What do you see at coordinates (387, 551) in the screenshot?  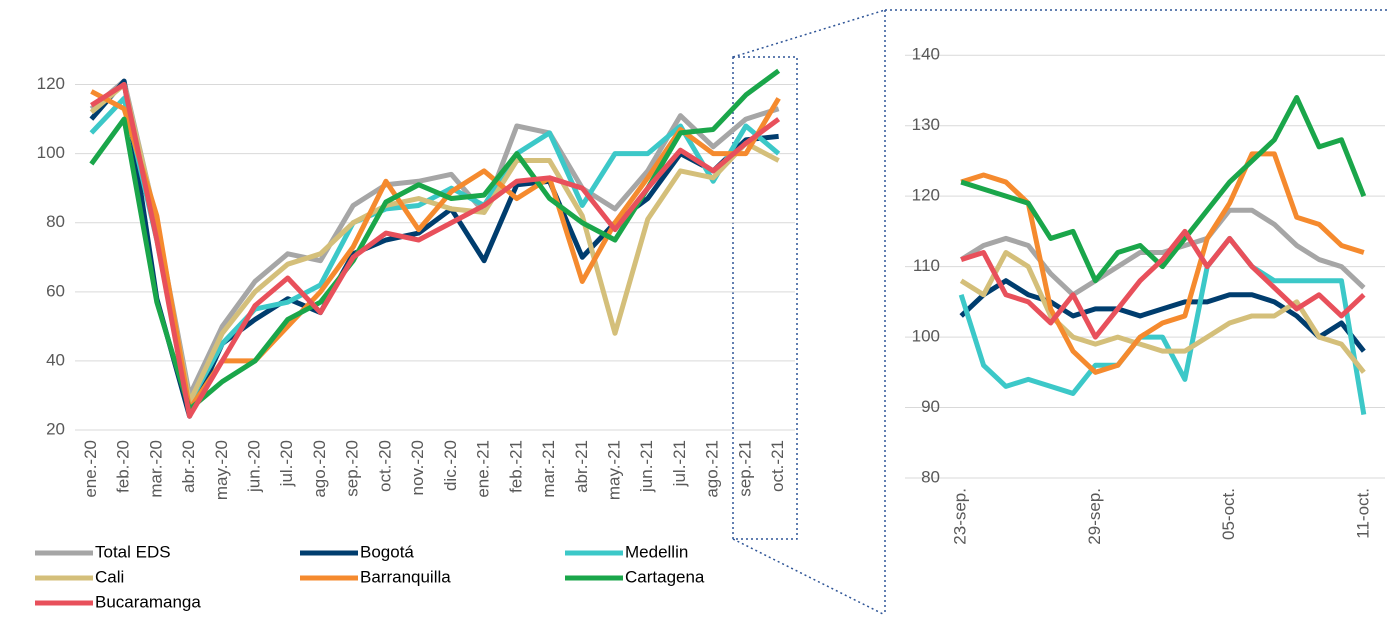 I see `legend-label: Bogotá` at bounding box center [387, 551].